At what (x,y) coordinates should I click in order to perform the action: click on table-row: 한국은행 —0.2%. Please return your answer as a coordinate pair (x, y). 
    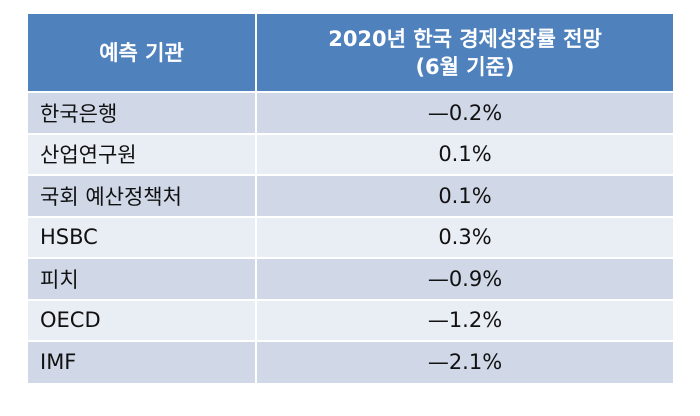
    Looking at the image, I should click on (350, 112).